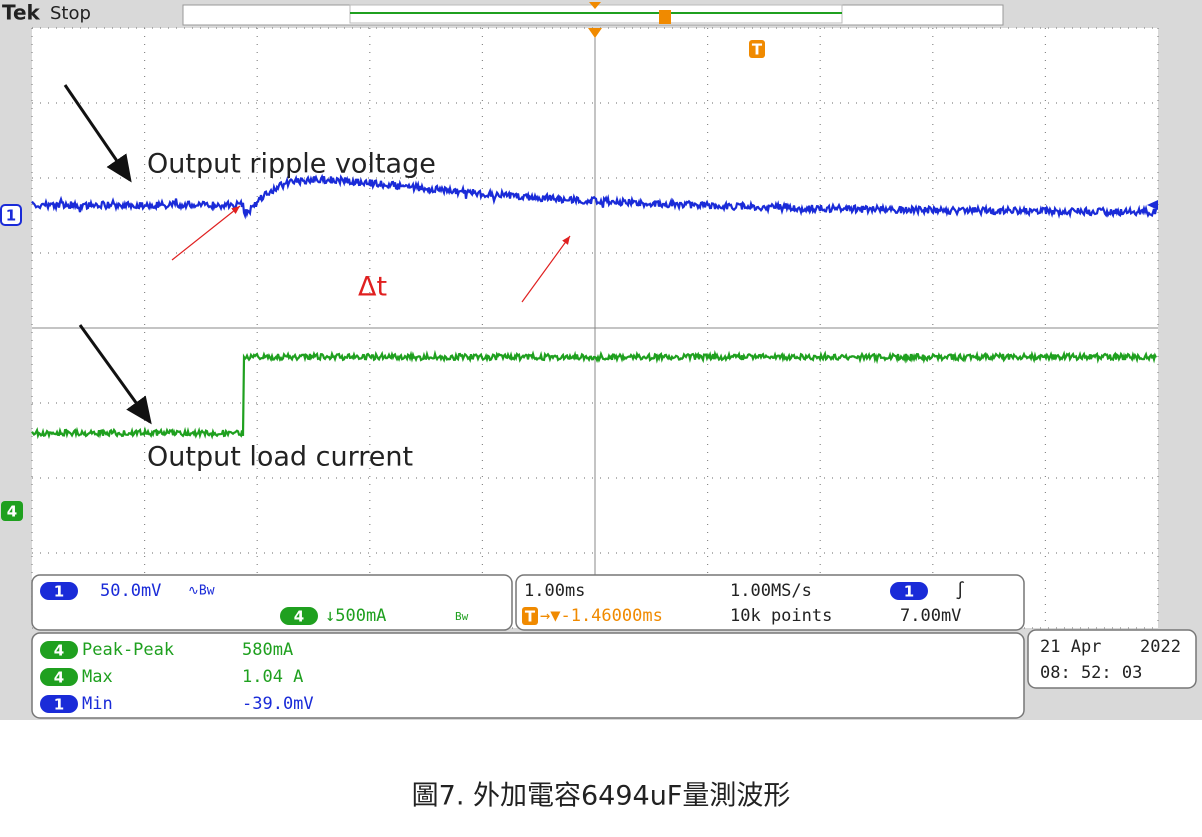 The width and height of the screenshot is (1202, 837). Describe the element at coordinates (601, 796) in the screenshot. I see `caption: 圖7. 外加電容6494uF量測波形` at that location.